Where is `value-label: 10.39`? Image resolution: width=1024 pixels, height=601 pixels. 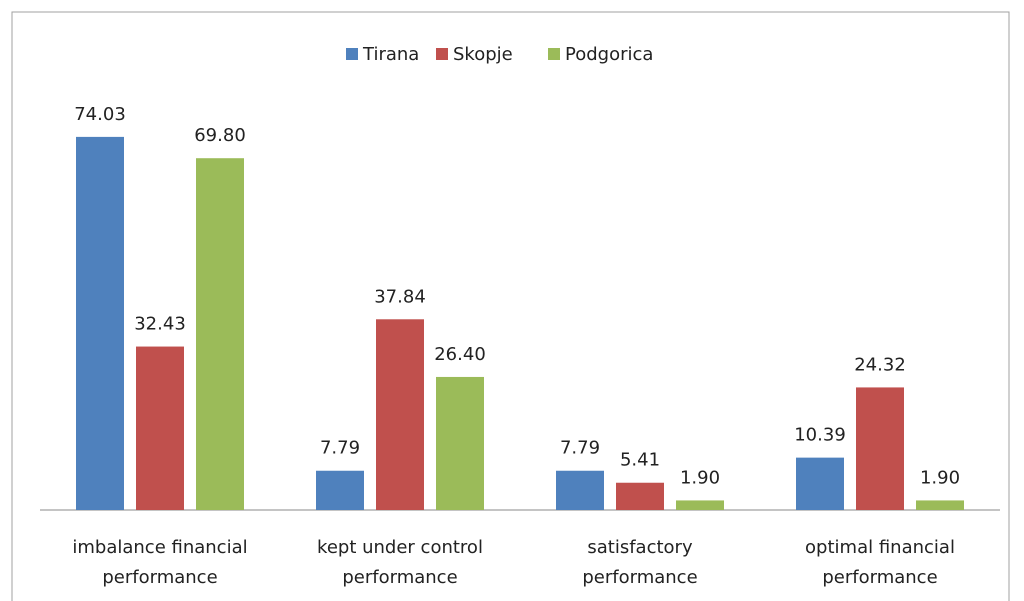
value-label: 10.39 is located at coordinates (820, 435).